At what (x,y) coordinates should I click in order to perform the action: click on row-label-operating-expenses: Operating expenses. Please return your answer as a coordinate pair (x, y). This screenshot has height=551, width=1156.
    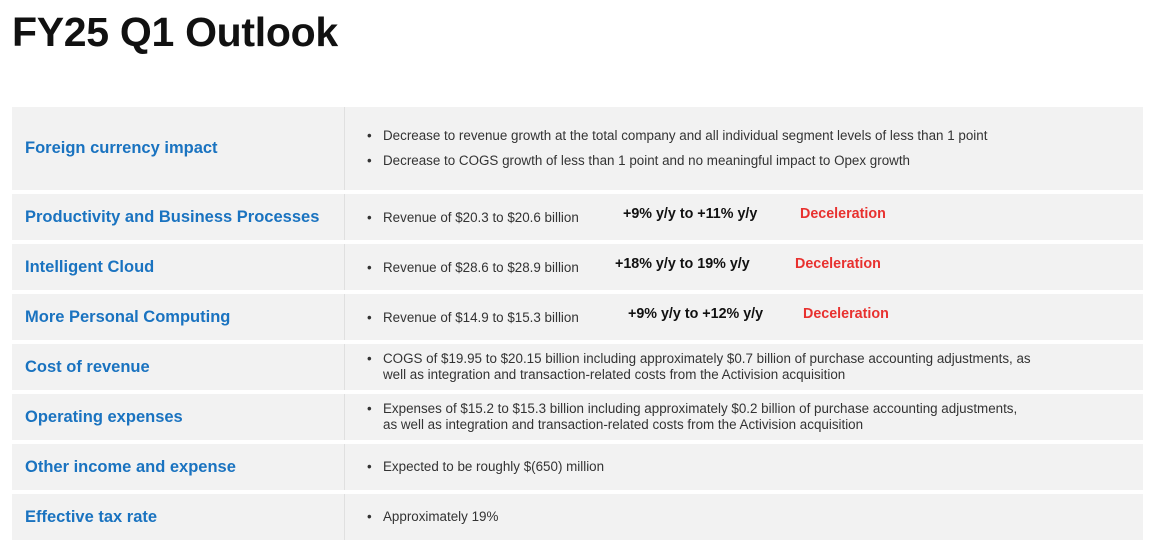
    Looking at the image, I should click on (178, 417).